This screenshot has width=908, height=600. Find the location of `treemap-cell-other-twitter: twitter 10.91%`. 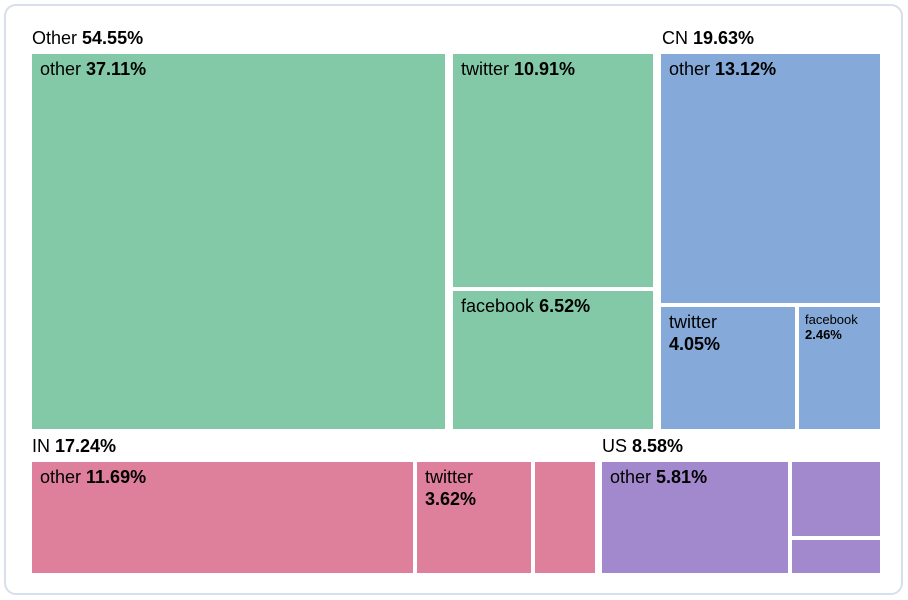

treemap-cell-other-twitter: twitter 10.91% is located at coordinates (553, 170).